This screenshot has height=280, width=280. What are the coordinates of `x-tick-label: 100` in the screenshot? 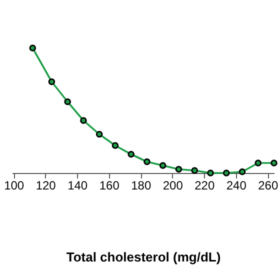 It's located at (14, 185).